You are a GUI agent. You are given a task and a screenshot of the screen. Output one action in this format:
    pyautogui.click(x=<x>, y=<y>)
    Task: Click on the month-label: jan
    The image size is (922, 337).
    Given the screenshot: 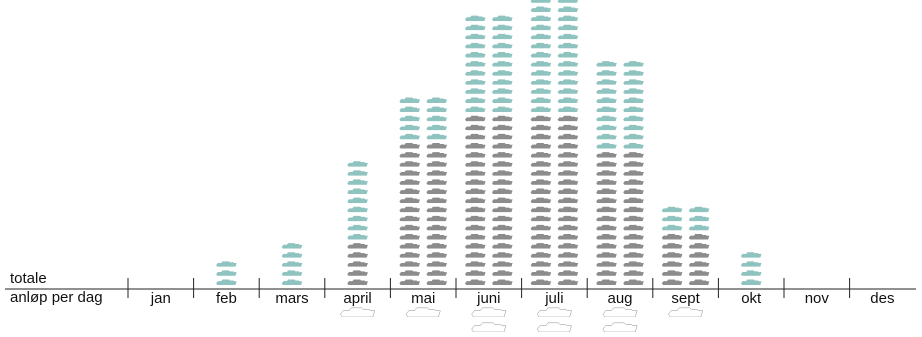 What is the action you would take?
    pyautogui.click(x=160, y=298)
    